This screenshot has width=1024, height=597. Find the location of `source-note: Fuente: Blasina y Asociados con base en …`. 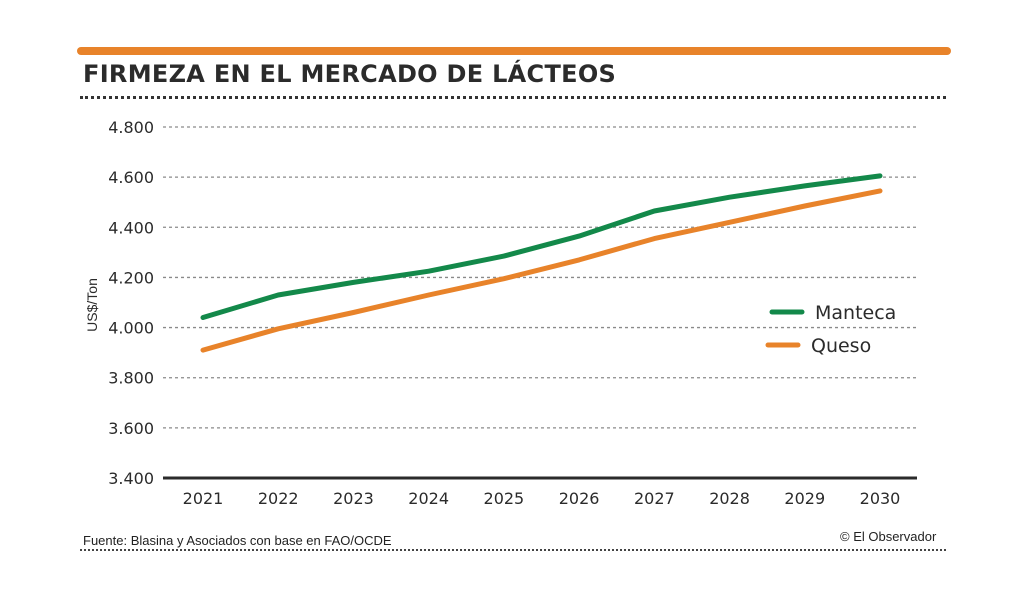

source-note: Fuente: Blasina y Asociados con base en … is located at coordinates (237, 540).